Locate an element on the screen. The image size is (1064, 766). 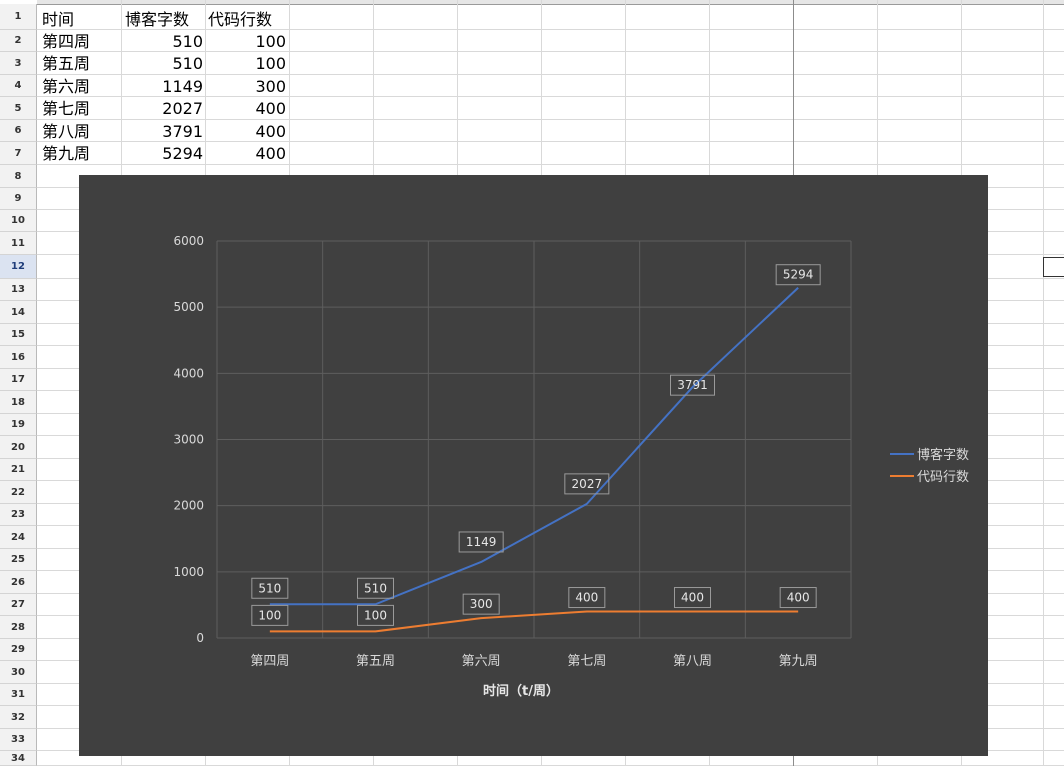
week-cell: 第七周 is located at coordinates (66, 108).